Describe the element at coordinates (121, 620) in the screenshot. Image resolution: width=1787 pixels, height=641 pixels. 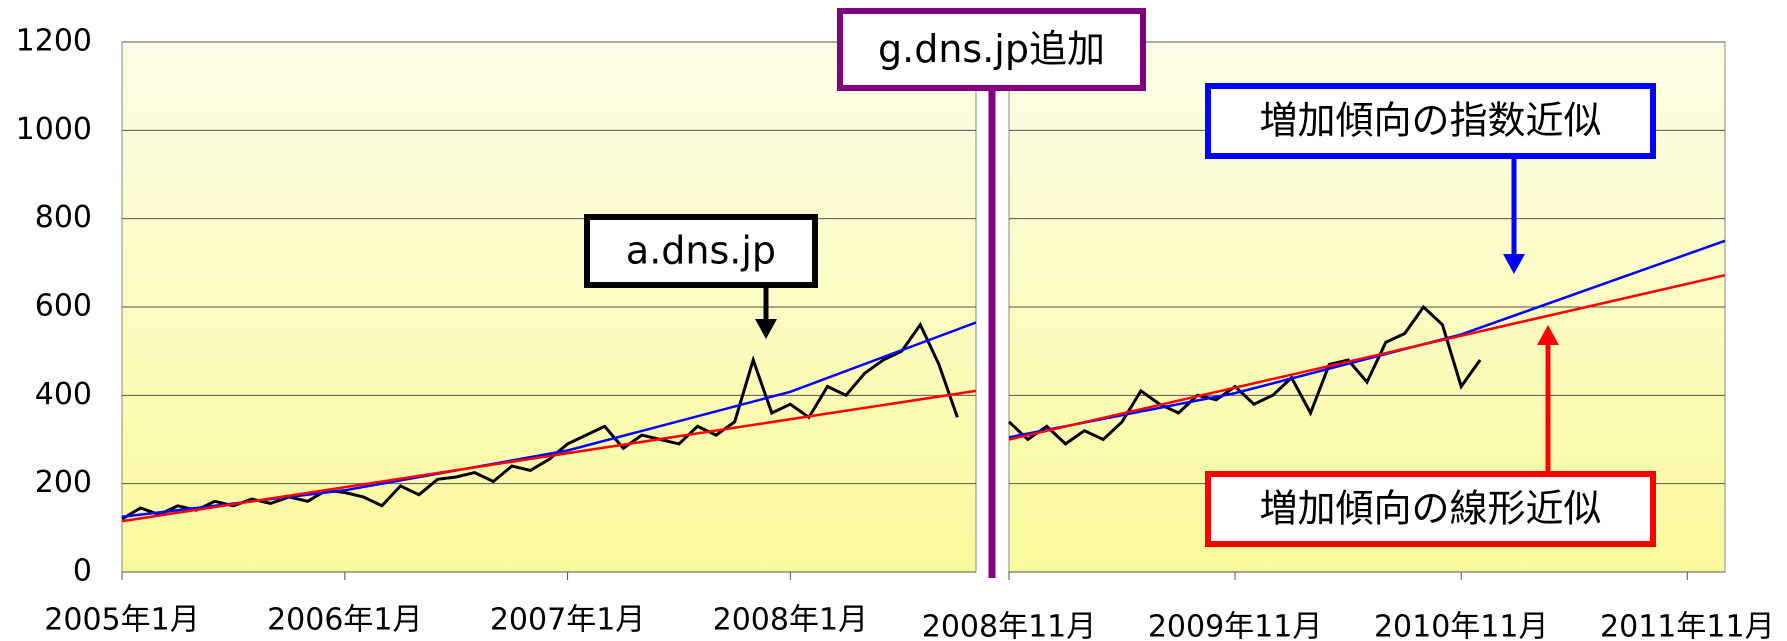
I see `x-tick-label: 2005年1月` at that location.